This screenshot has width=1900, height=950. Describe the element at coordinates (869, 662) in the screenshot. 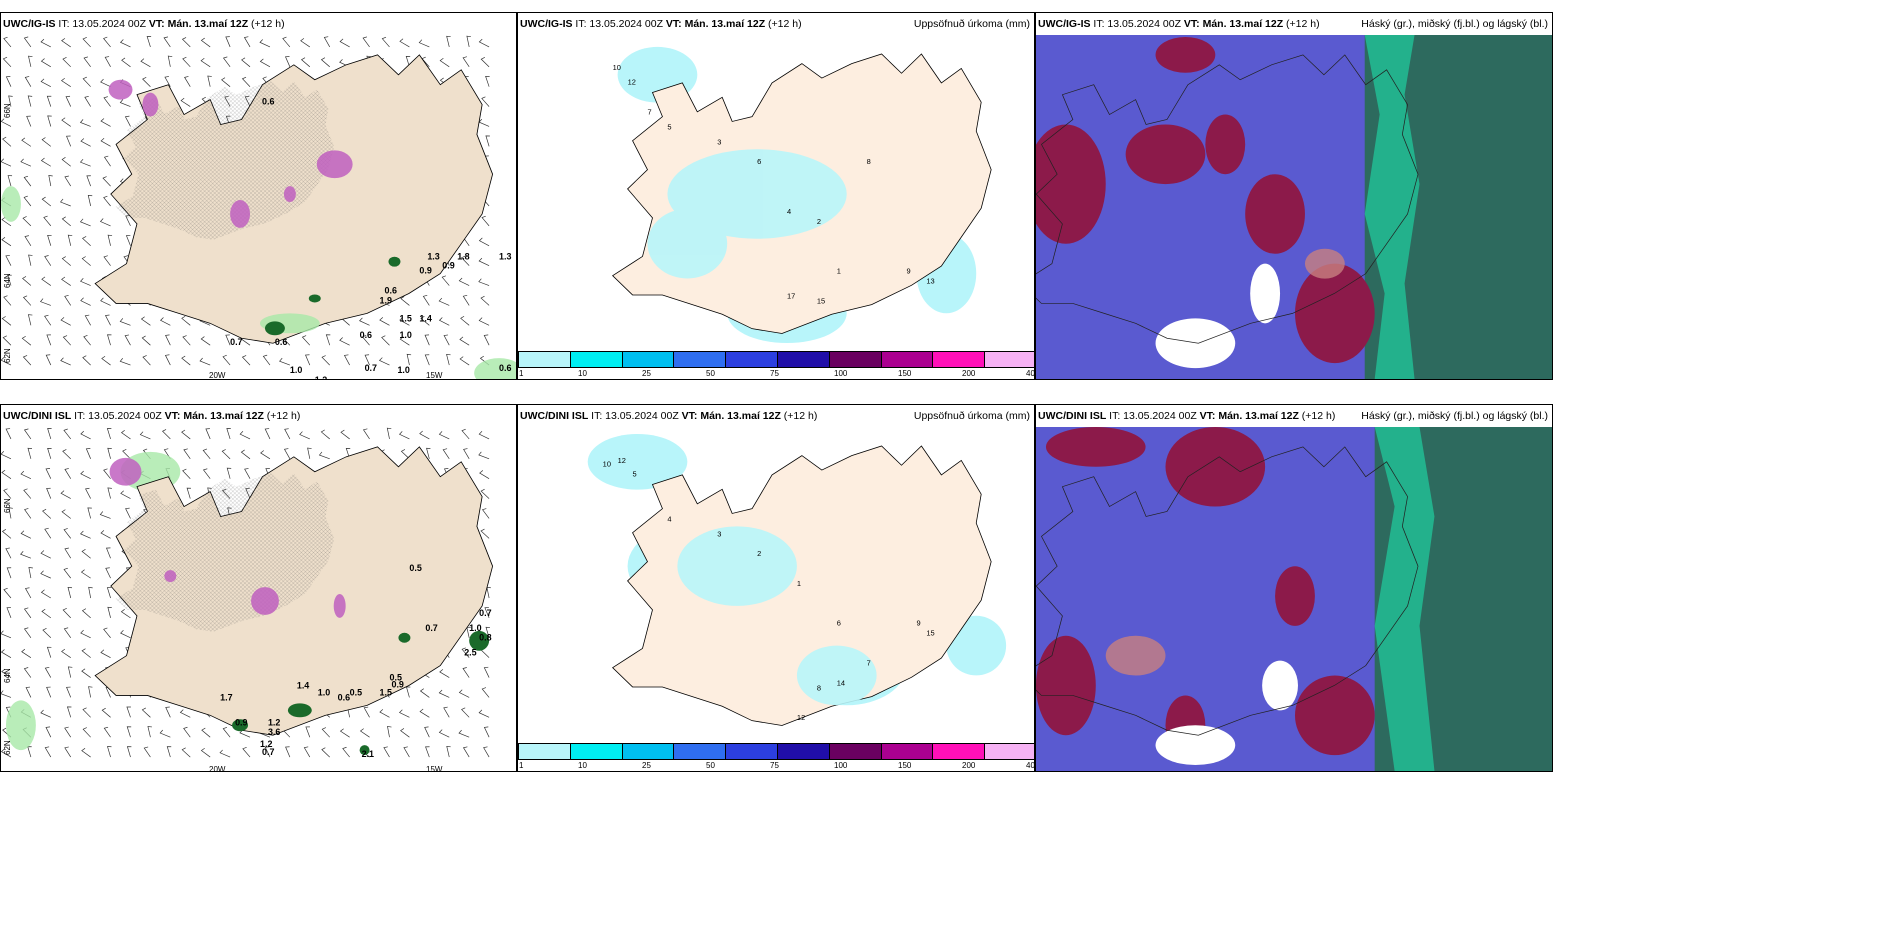

I see `accum-label: 7` at that location.